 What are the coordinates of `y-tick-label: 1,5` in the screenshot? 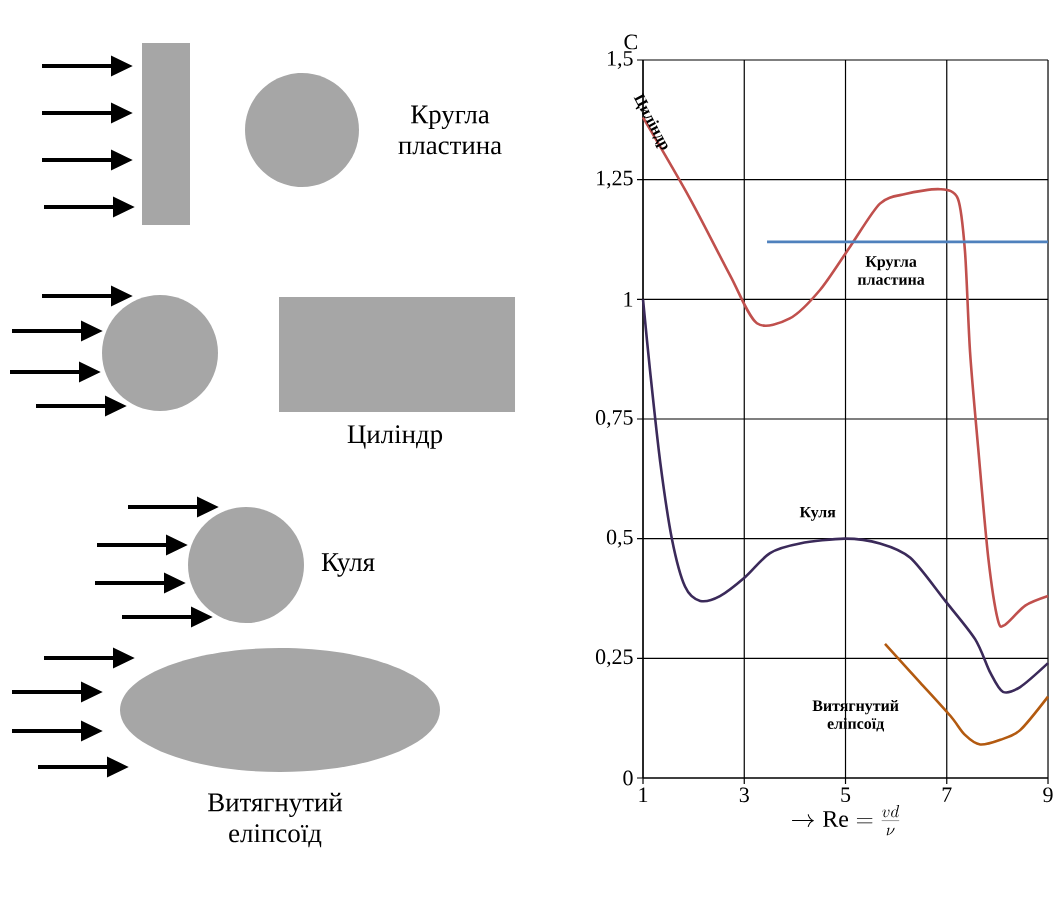 It's located at (620, 60).